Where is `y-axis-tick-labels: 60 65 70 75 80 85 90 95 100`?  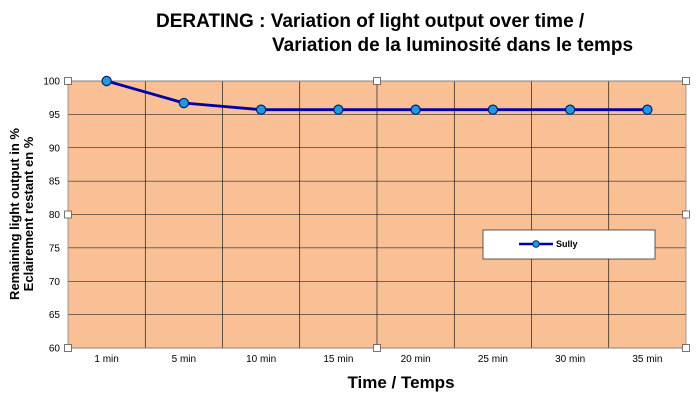 y-axis-tick-labels: 60 65 70 75 80 85 90 95 100 is located at coordinates (51, 216).